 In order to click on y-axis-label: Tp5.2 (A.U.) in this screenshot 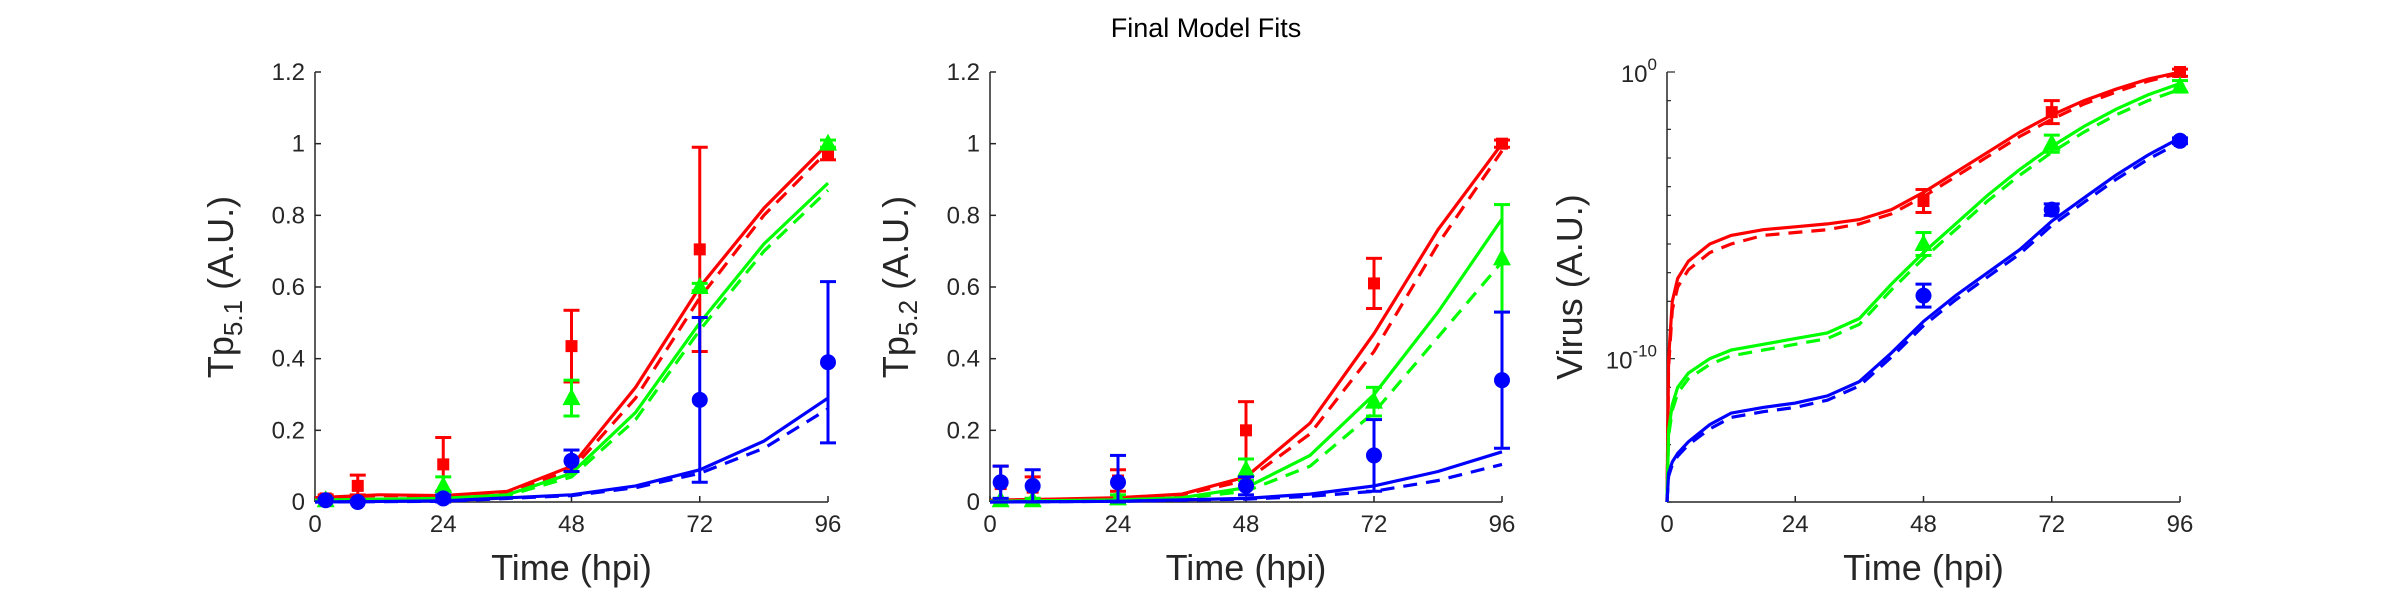, I will do `click(899, 287)`.